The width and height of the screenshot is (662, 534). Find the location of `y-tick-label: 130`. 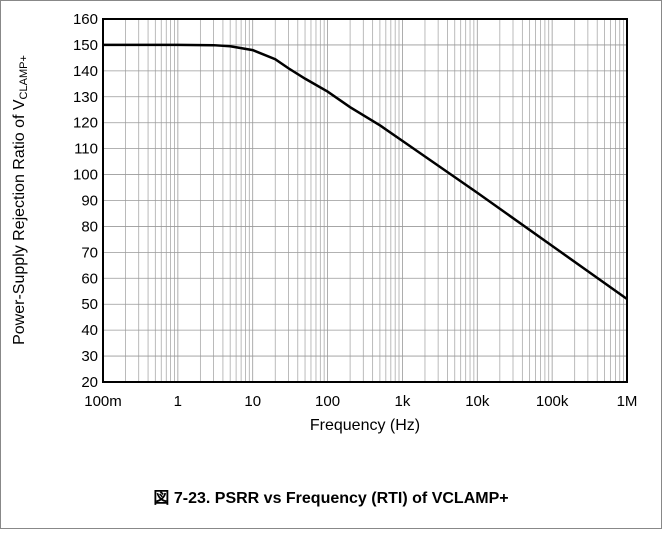

y-tick-label: 130 is located at coordinates (85, 97).